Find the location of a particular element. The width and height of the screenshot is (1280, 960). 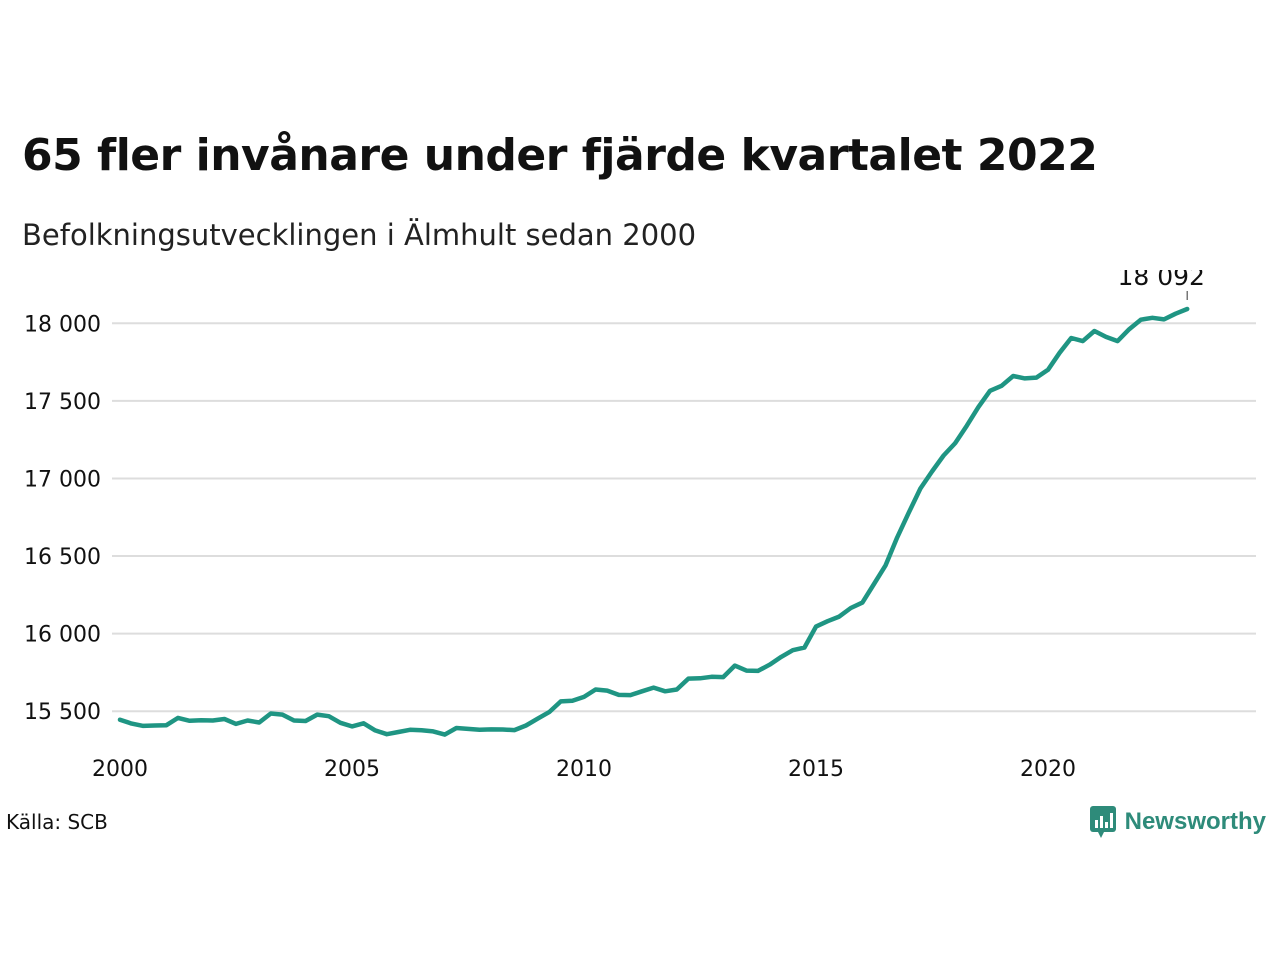

y-tick-label: 15 500 is located at coordinates (62, 712).